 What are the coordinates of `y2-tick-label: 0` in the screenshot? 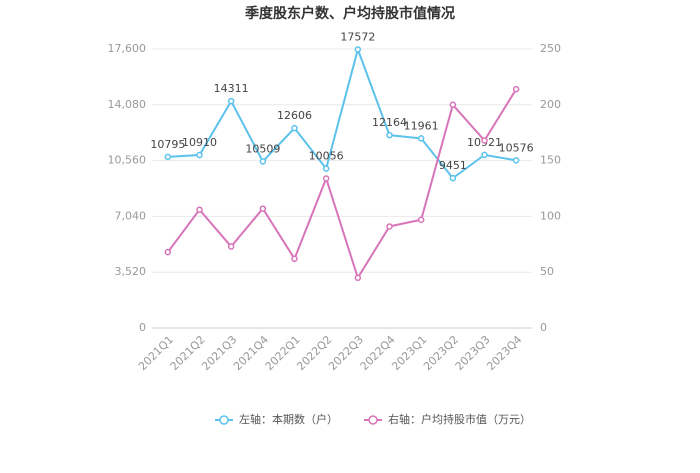 It's located at (543, 327).